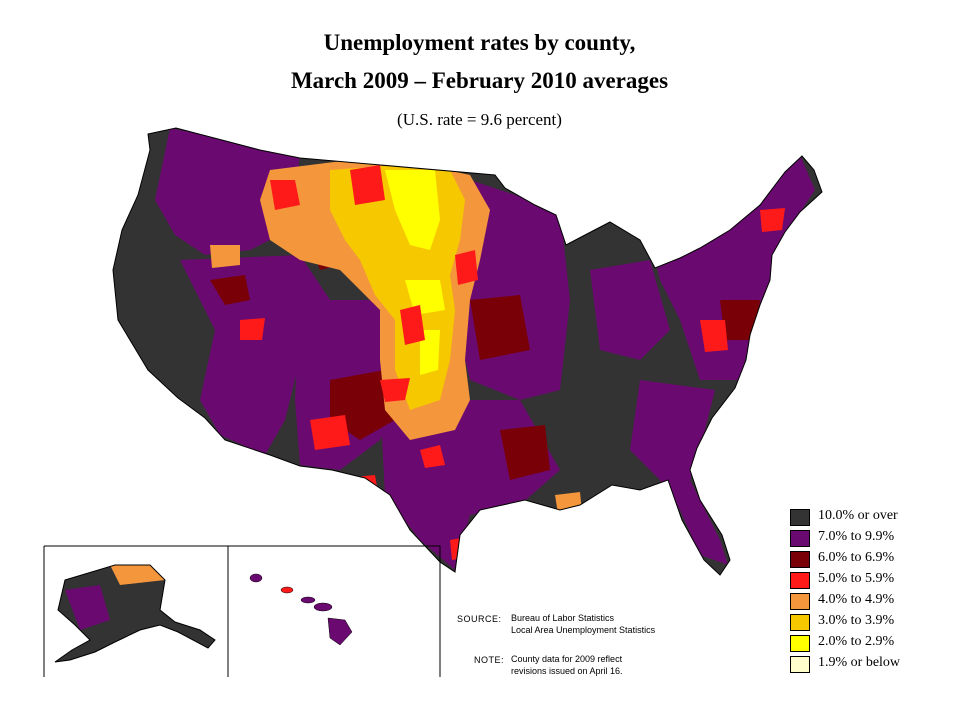 The width and height of the screenshot is (959, 719). Describe the element at coordinates (563, 618) in the screenshot. I see `source-line-1: Bureau of Labor Statistics` at that location.